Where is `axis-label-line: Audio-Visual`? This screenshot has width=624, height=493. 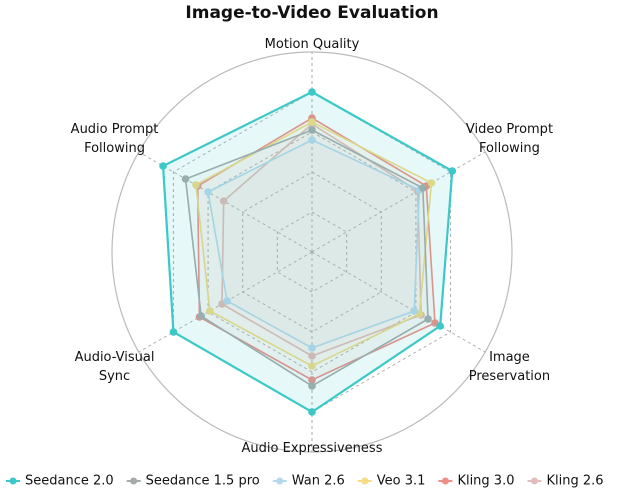 axis-label-line: Audio-Visual is located at coordinates (115, 357).